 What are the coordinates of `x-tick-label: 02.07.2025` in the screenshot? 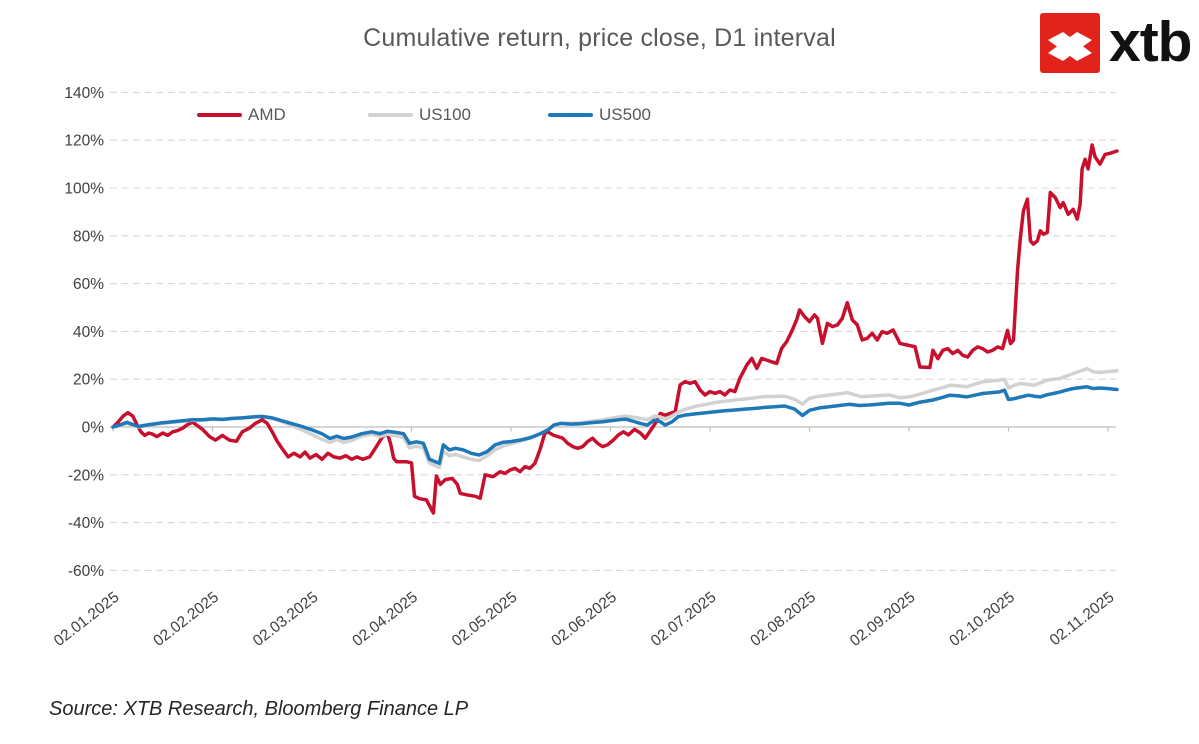 It's located at (684, 619).